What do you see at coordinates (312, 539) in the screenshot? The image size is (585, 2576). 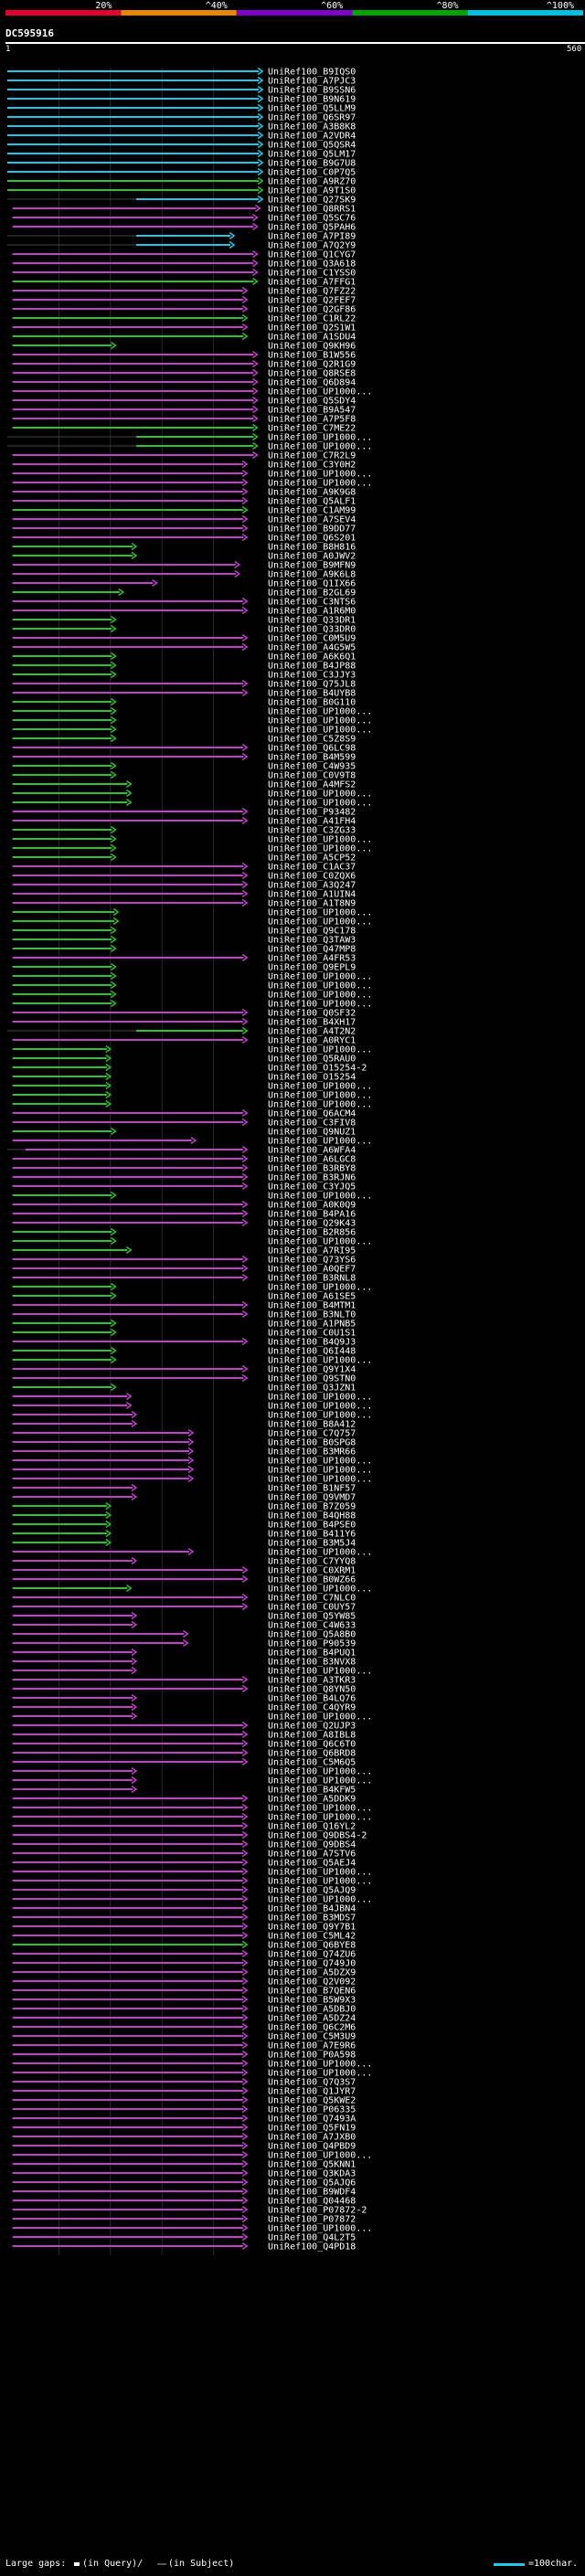 I see `hit-label: UniRef100_Q6S201` at bounding box center [312, 539].